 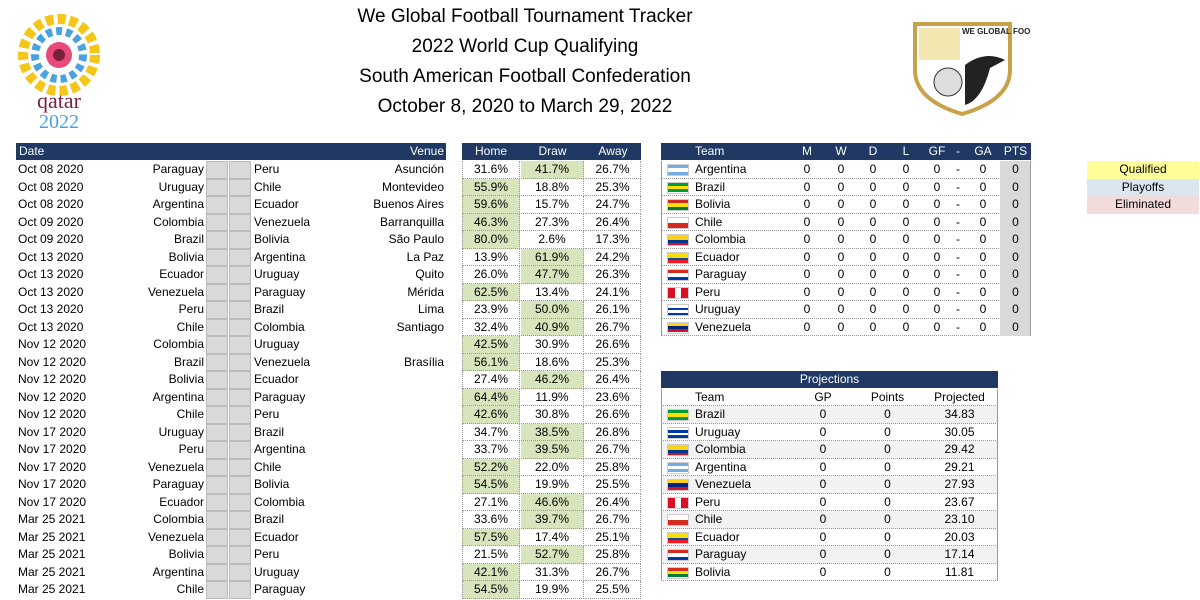 What do you see at coordinates (190, 326) in the screenshot?
I see `home-team: Chile` at bounding box center [190, 326].